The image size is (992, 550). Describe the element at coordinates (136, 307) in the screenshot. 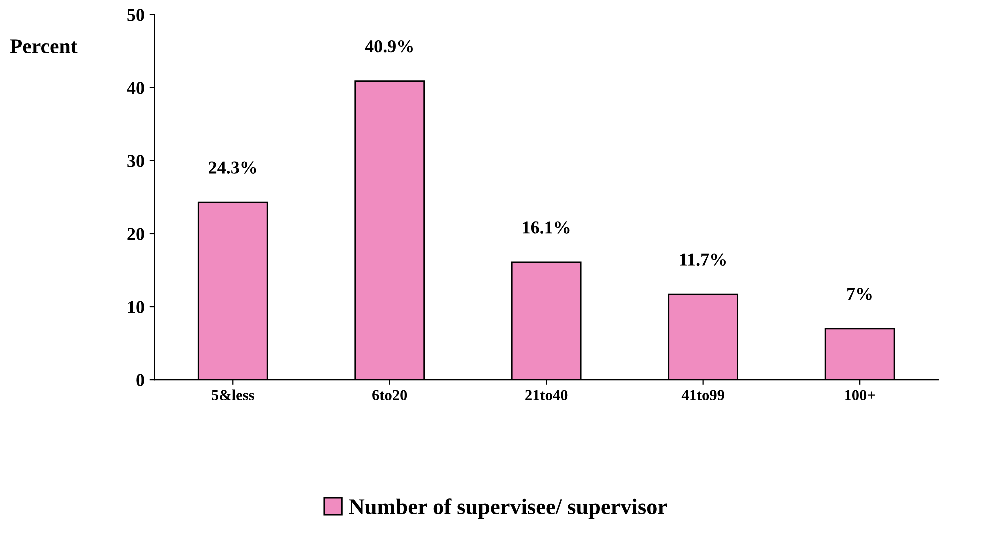

I see `y-tick-label: 10` at that location.